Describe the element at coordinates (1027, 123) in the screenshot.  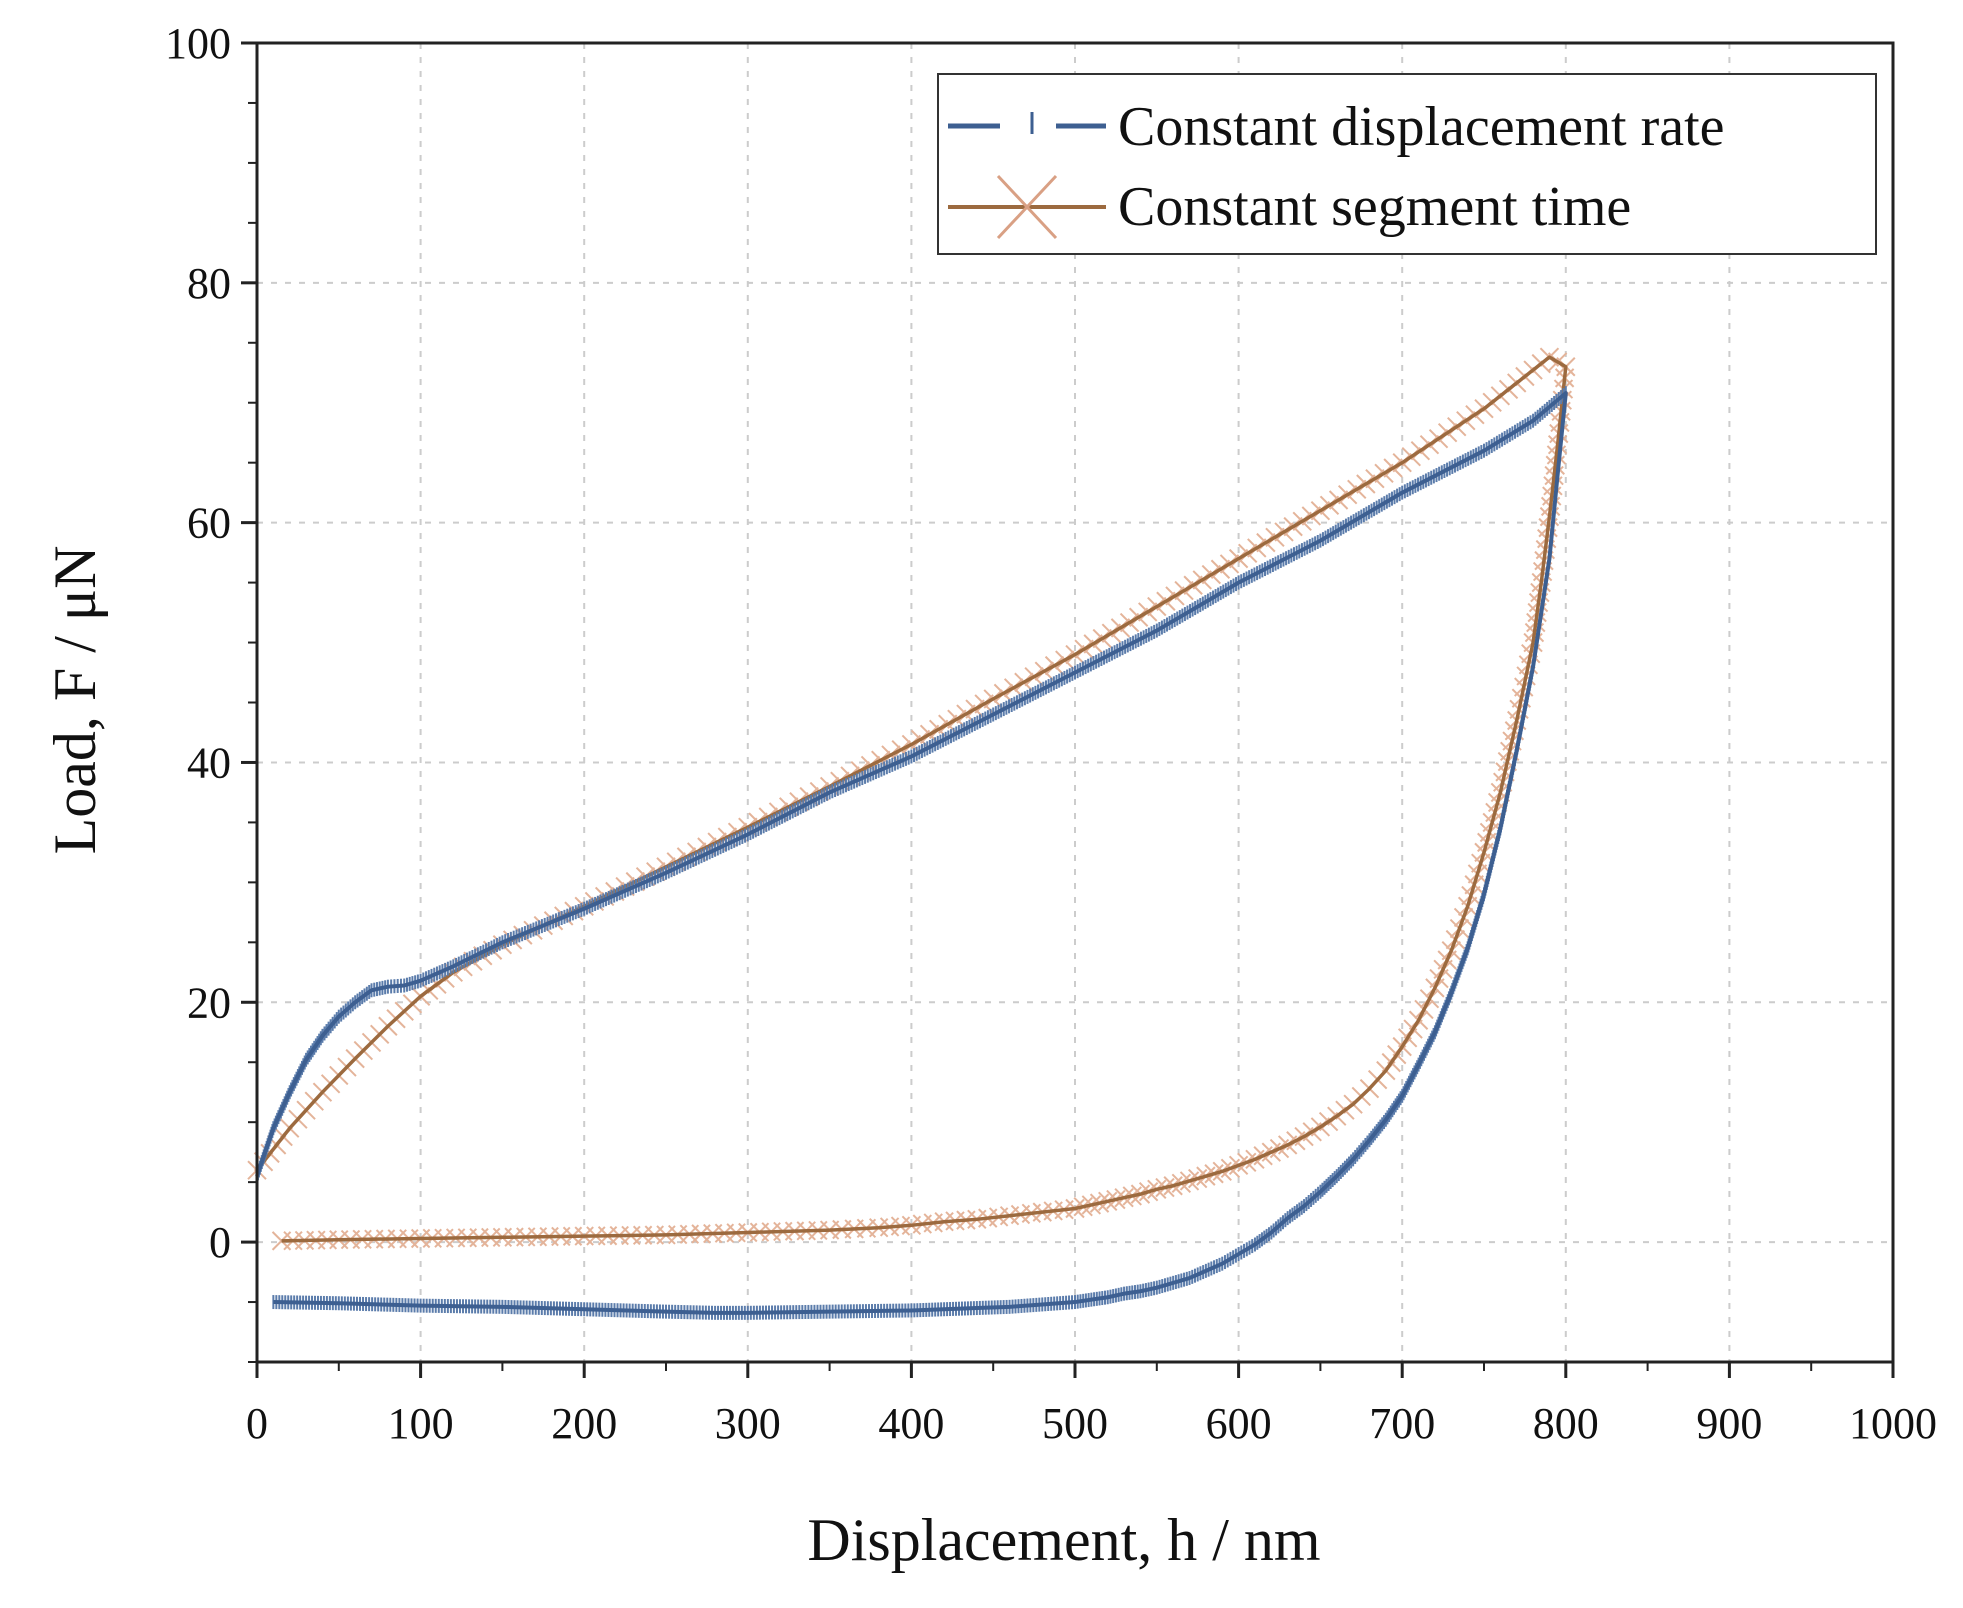
I see `legend-sample-constant-displacement-rate` at that location.